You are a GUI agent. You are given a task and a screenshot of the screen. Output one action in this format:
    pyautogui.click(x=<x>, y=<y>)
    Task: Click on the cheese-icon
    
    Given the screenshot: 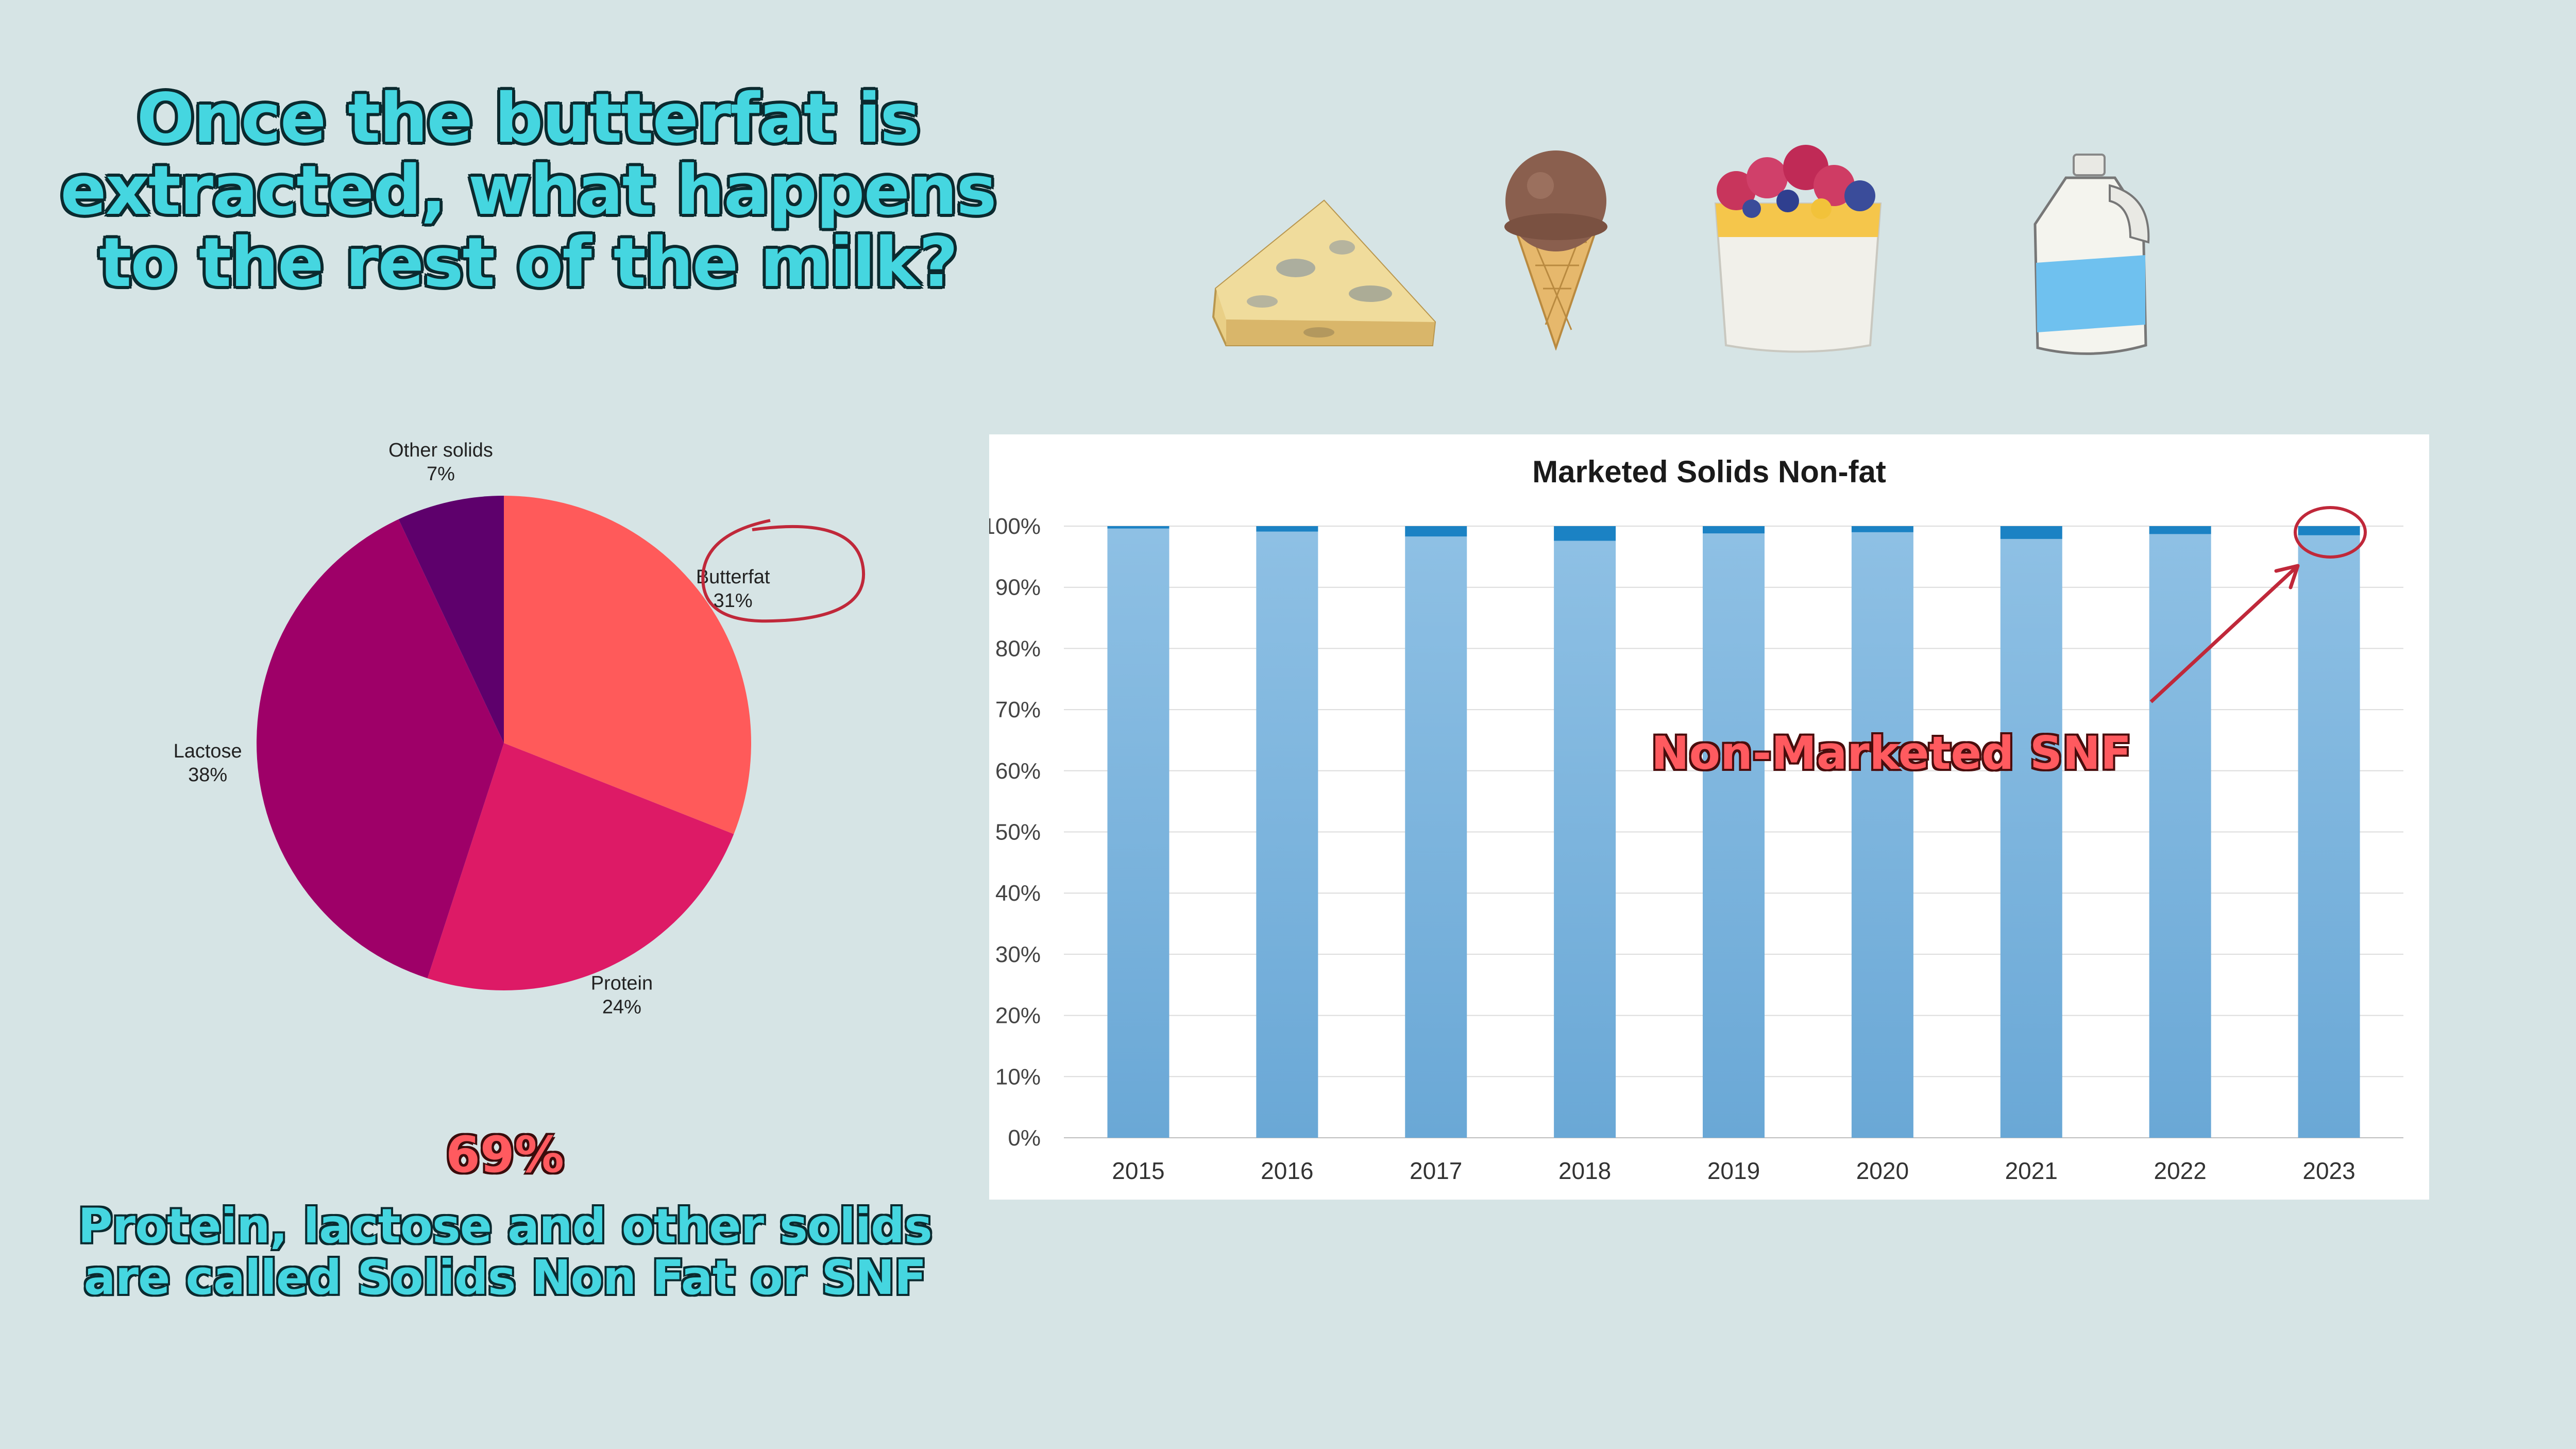 What is the action you would take?
    pyautogui.click(x=1324, y=272)
    